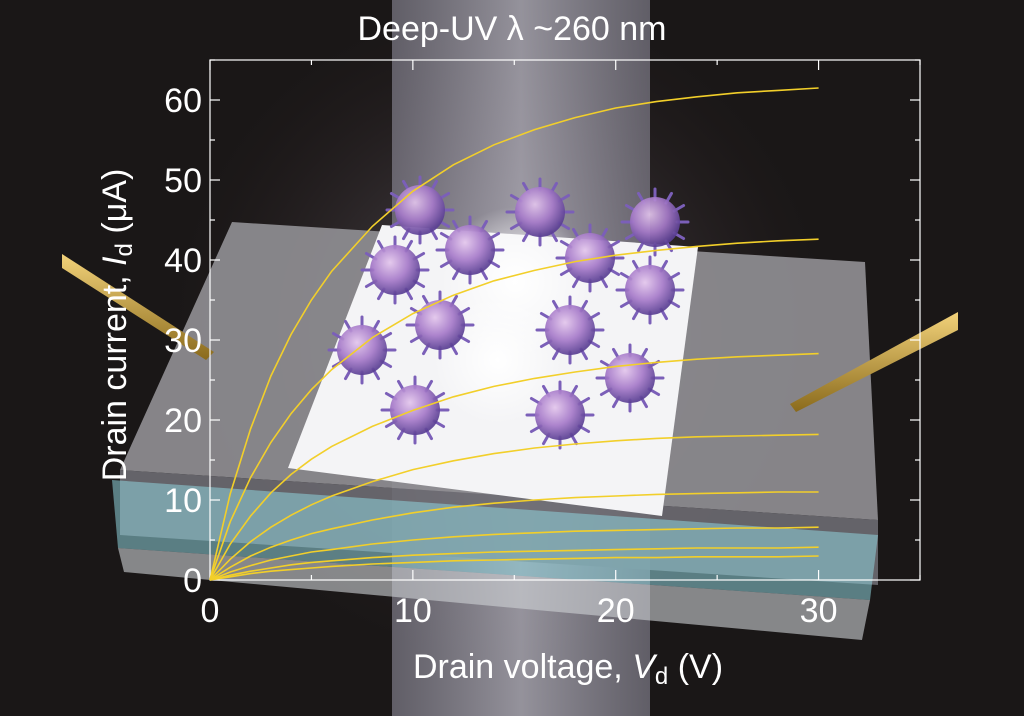 The width and height of the screenshot is (1024, 716). Describe the element at coordinates (183, 261) in the screenshot. I see `y-tick-label: 40` at that location.